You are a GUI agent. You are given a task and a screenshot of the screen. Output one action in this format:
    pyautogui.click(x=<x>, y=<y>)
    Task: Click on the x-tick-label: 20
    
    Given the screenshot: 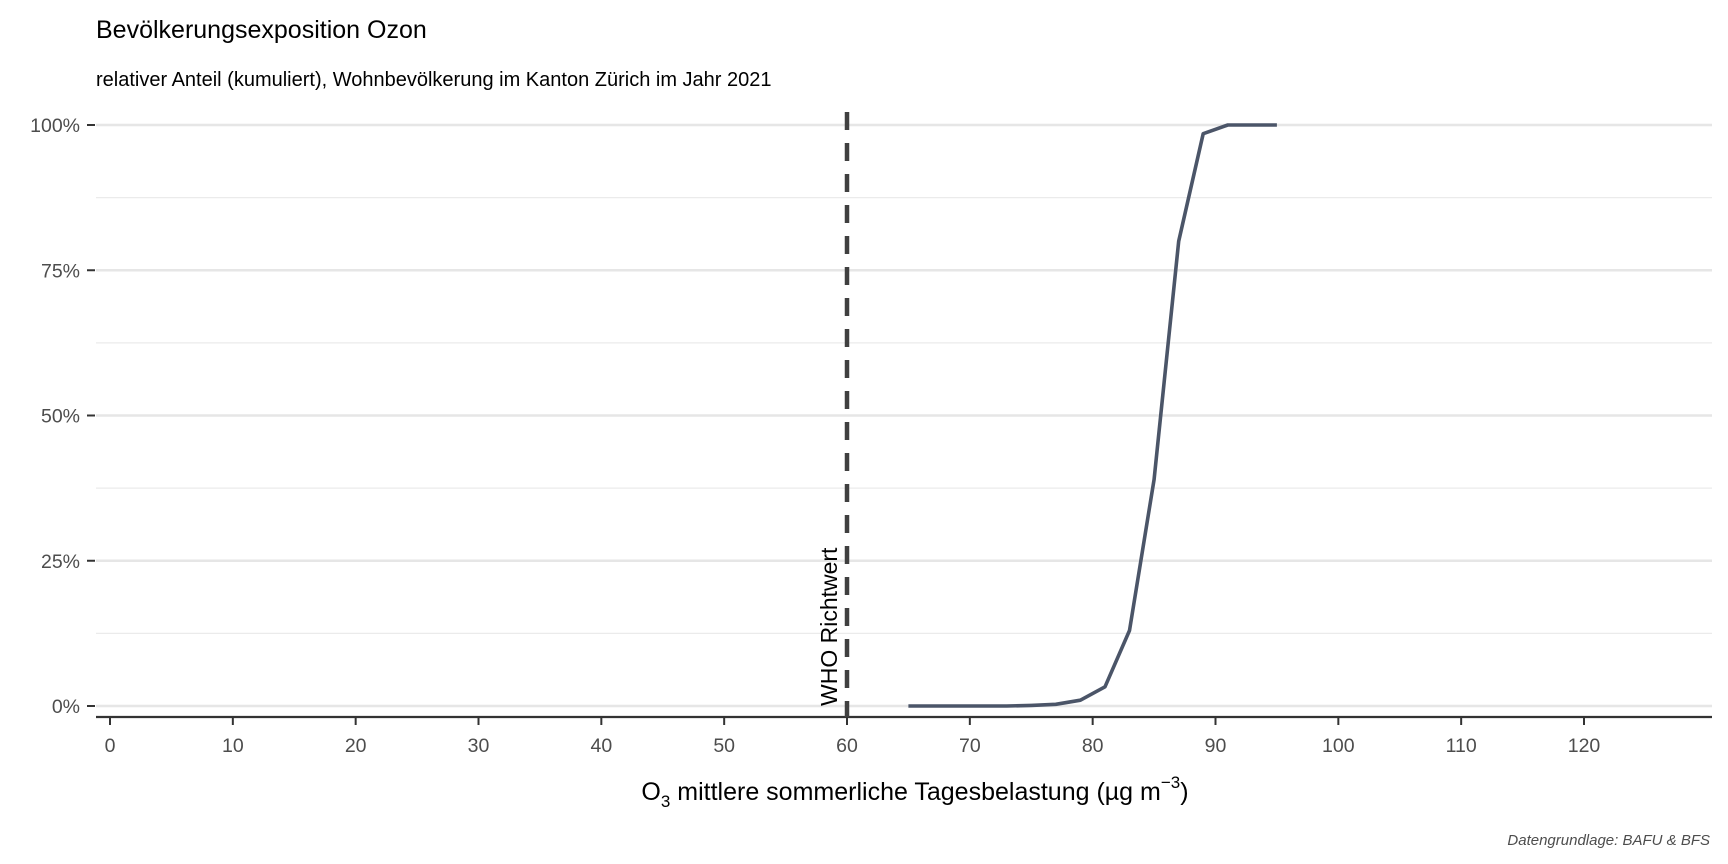 What is the action you would take?
    pyautogui.click(x=356, y=746)
    